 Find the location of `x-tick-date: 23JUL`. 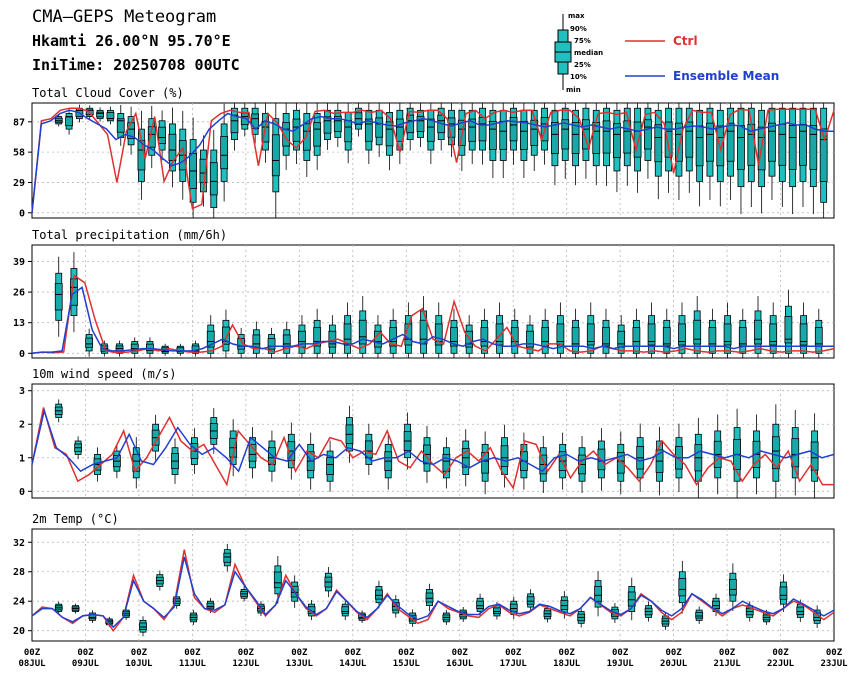

x-tick-date: 23JUL is located at coordinates (834, 664).